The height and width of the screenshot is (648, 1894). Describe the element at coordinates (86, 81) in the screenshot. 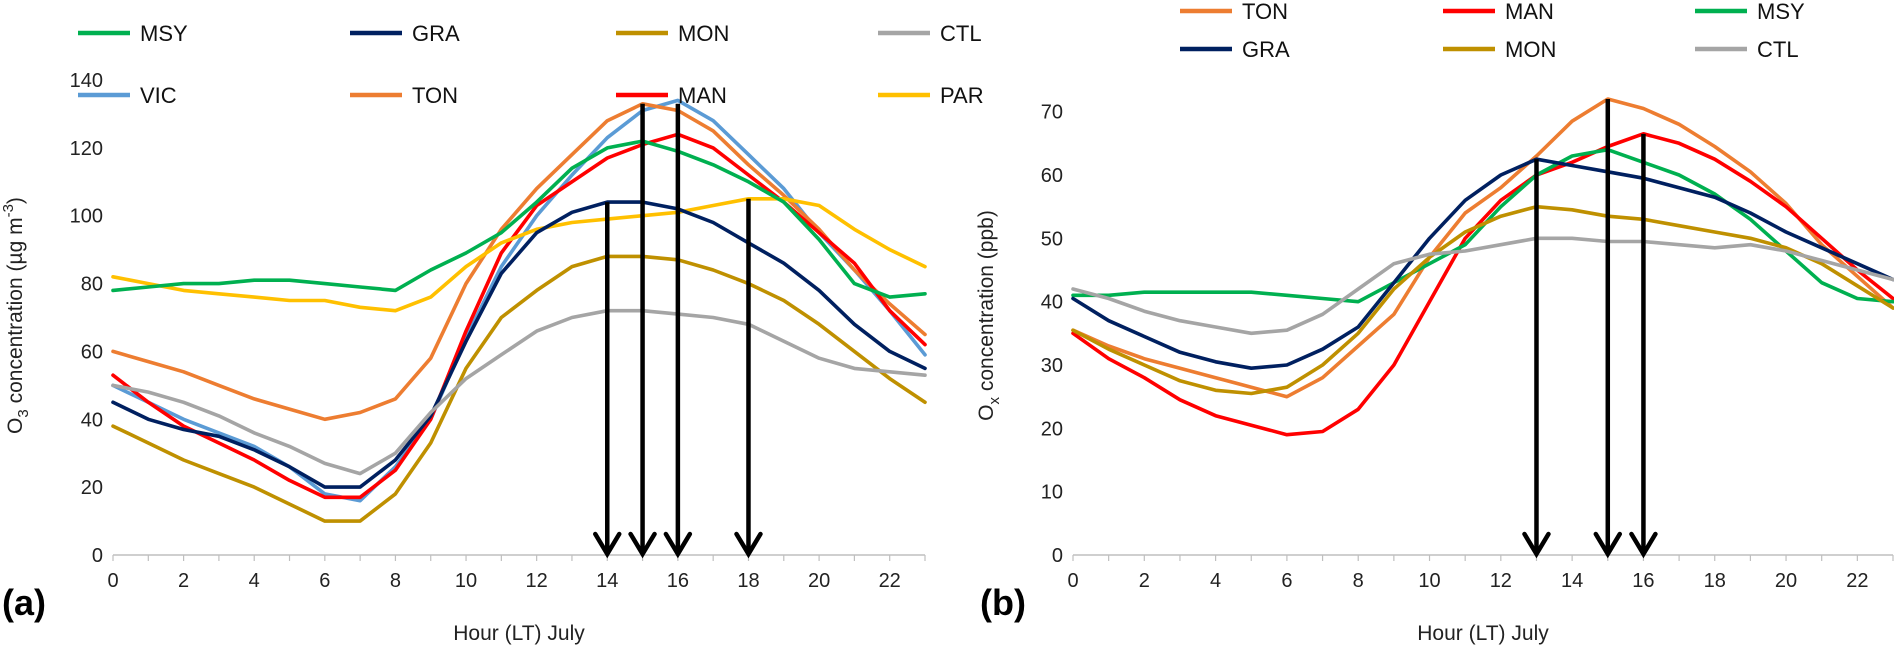

I see `y-tick-label: 140` at that location.